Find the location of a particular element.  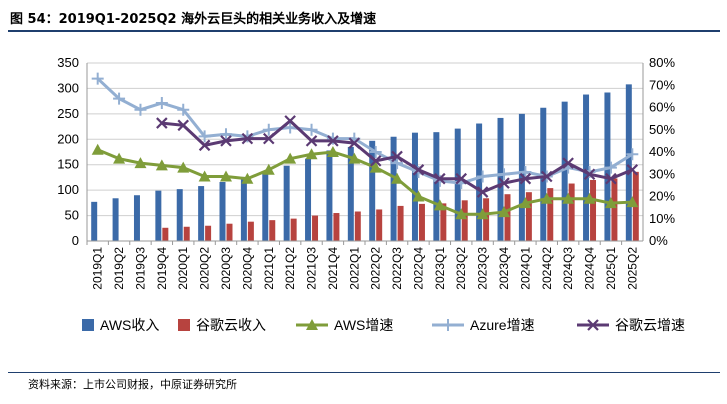

legend: AWS收入 谷歌云收入 AWS增速 Azure增速 谷歌云增速 is located at coordinates (383, 325).